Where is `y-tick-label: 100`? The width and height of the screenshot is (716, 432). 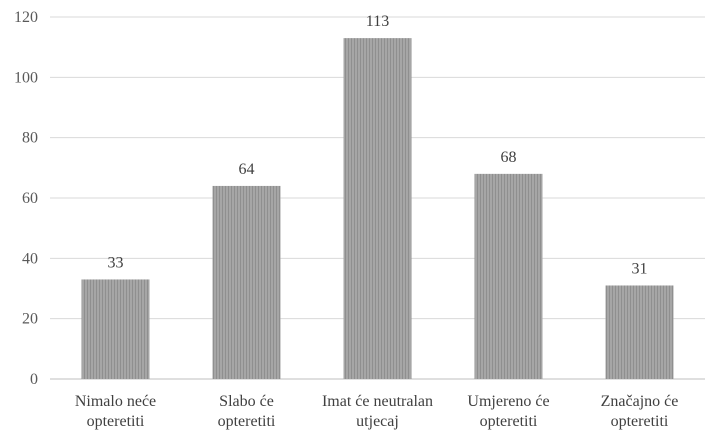
y-tick-label: 100 is located at coordinates (26, 77).